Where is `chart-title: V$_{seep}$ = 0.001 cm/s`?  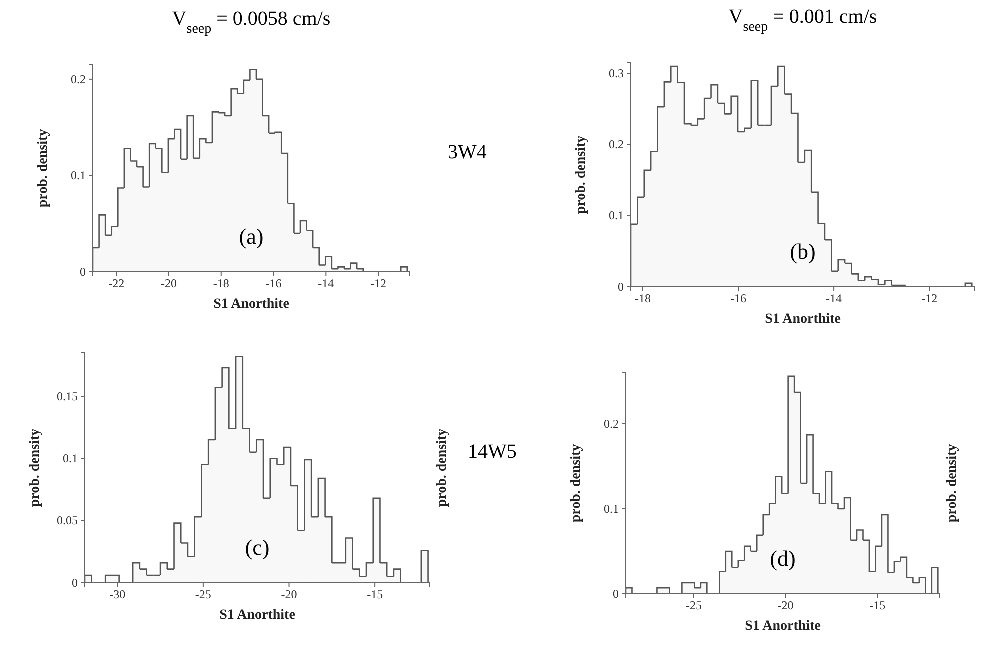 chart-title: V$_{seep}$ = 0.001 cm/s is located at coordinates (803, 20).